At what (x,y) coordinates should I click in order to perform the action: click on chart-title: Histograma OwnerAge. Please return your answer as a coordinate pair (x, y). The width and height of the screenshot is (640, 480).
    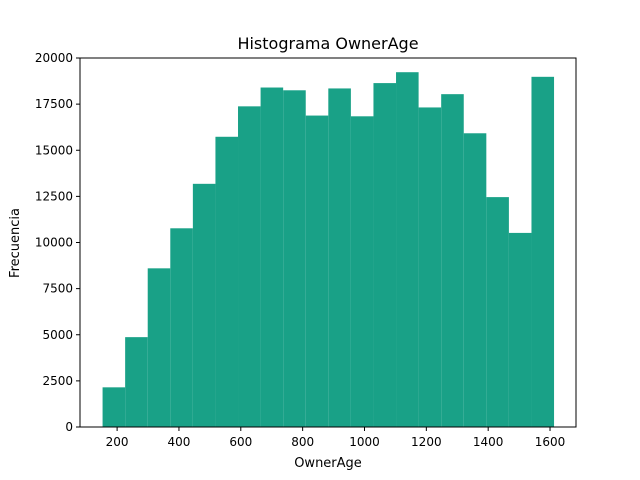
    Looking at the image, I should click on (327, 43).